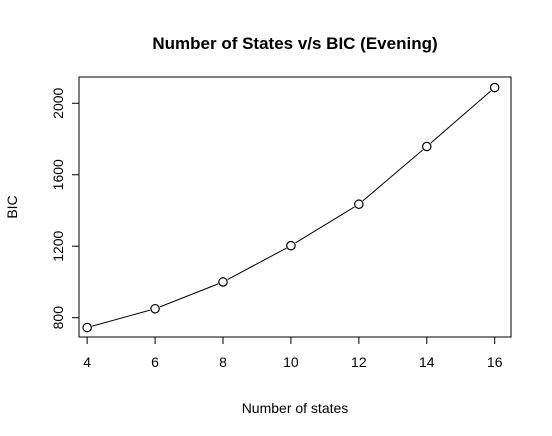 The height and width of the screenshot is (436, 552). Describe the element at coordinates (427, 362) in the screenshot. I see `x-tick-label: 14` at that location.